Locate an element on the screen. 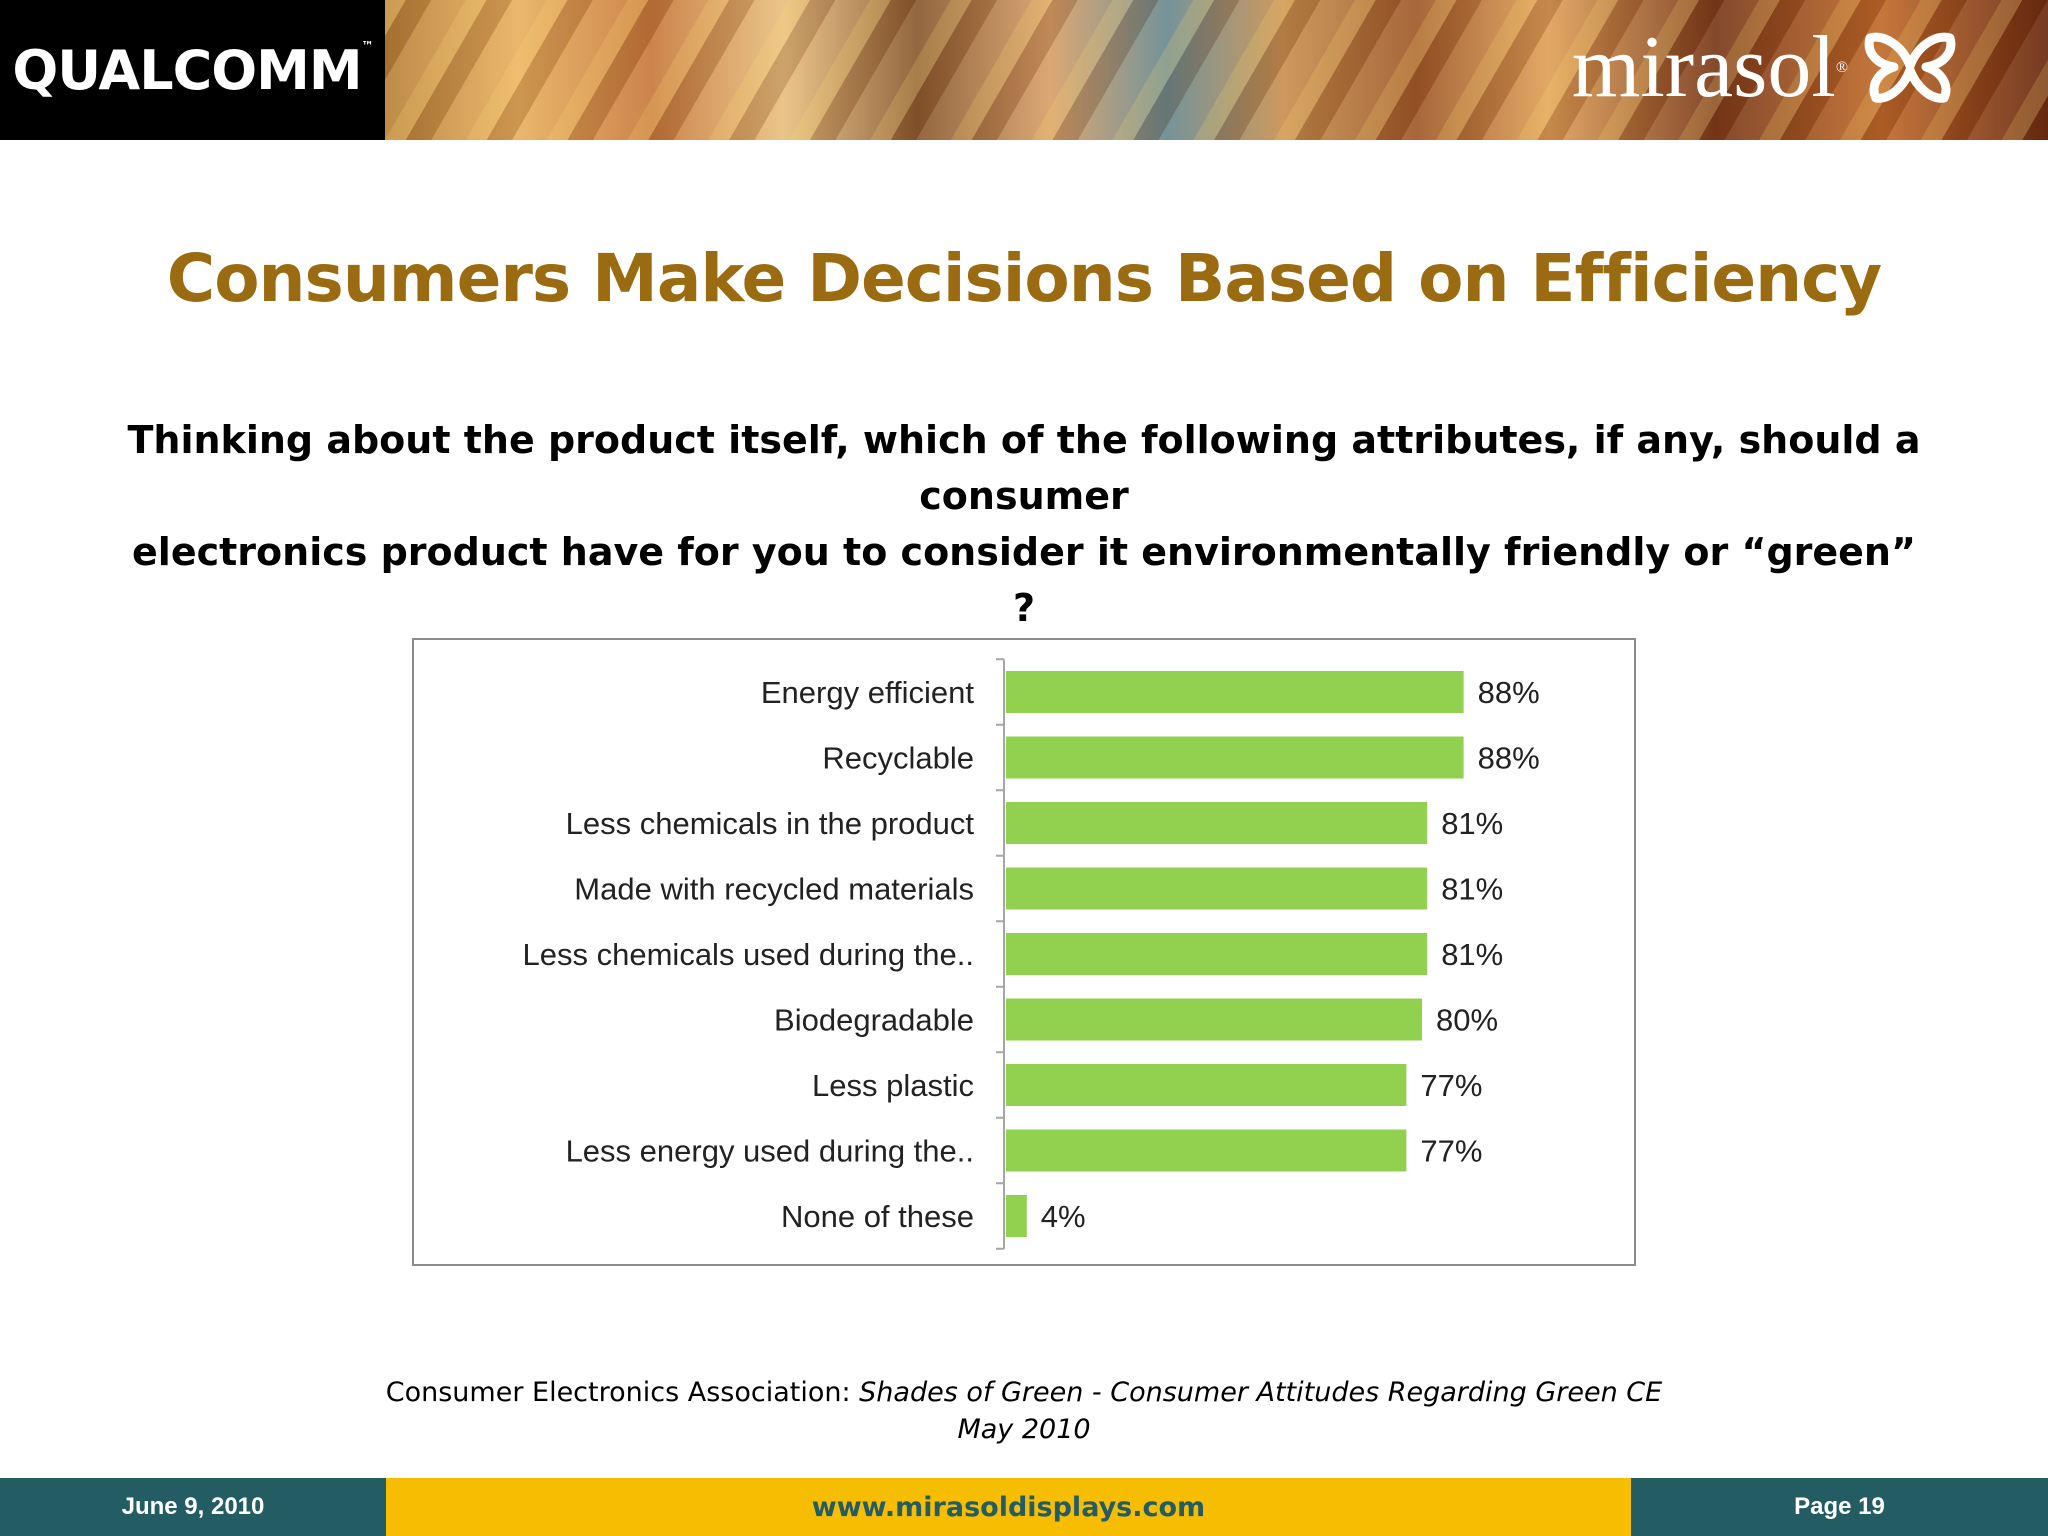 Image resolution: width=2048 pixels, height=1536 pixels. category-label: Biodegradable is located at coordinates (874, 1020).